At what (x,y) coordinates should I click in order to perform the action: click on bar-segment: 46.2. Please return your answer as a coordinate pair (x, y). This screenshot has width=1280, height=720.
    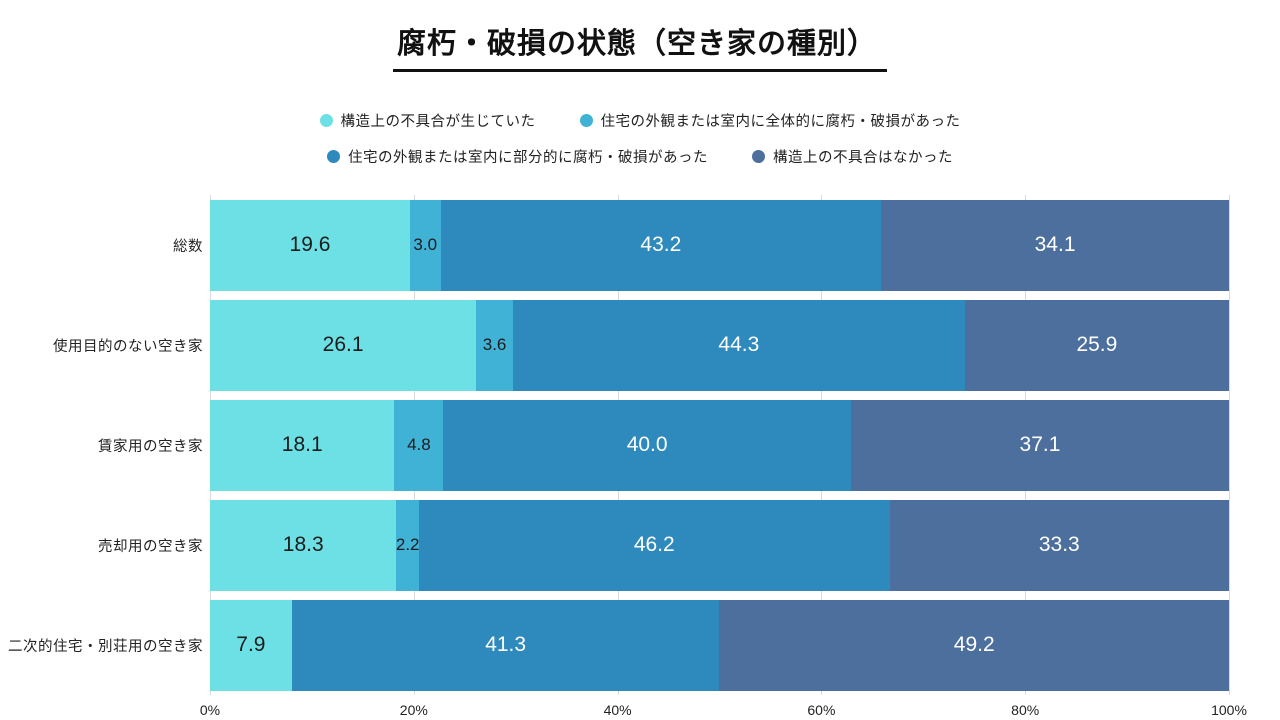
    Looking at the image, I should click on (654, 545).